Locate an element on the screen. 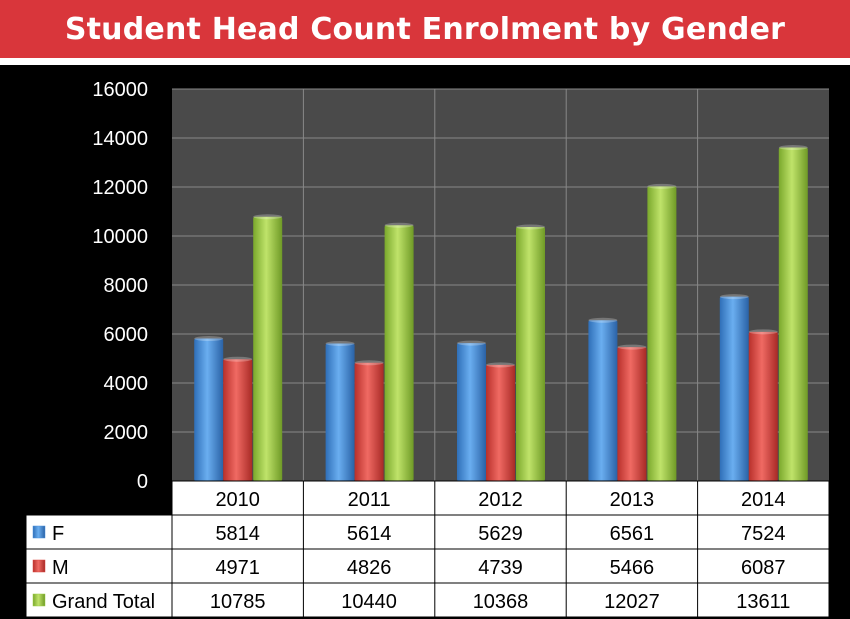 Image resolution: width=850 pixels, height=619 pixels. data-label: 10440 is located at coordinates (369, 602).